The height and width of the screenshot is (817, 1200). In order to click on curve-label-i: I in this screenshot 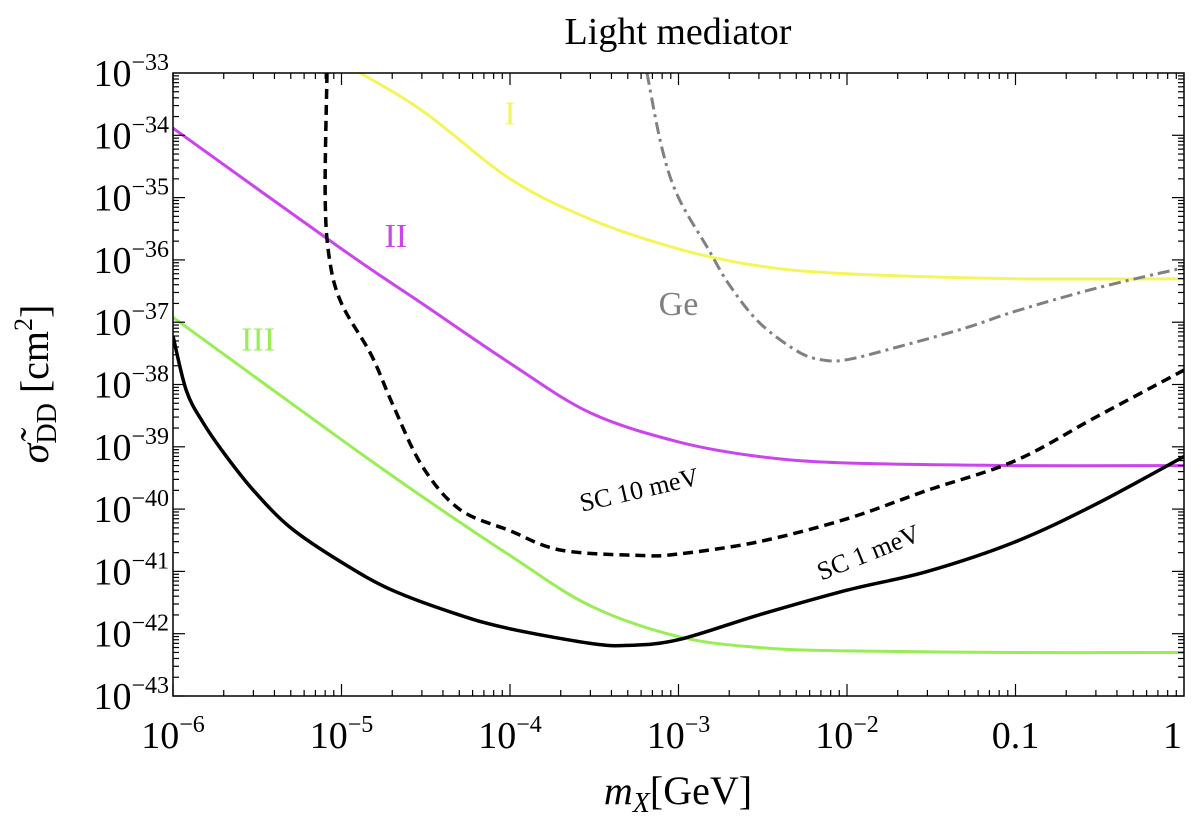, I will do `click(509, 113)`.